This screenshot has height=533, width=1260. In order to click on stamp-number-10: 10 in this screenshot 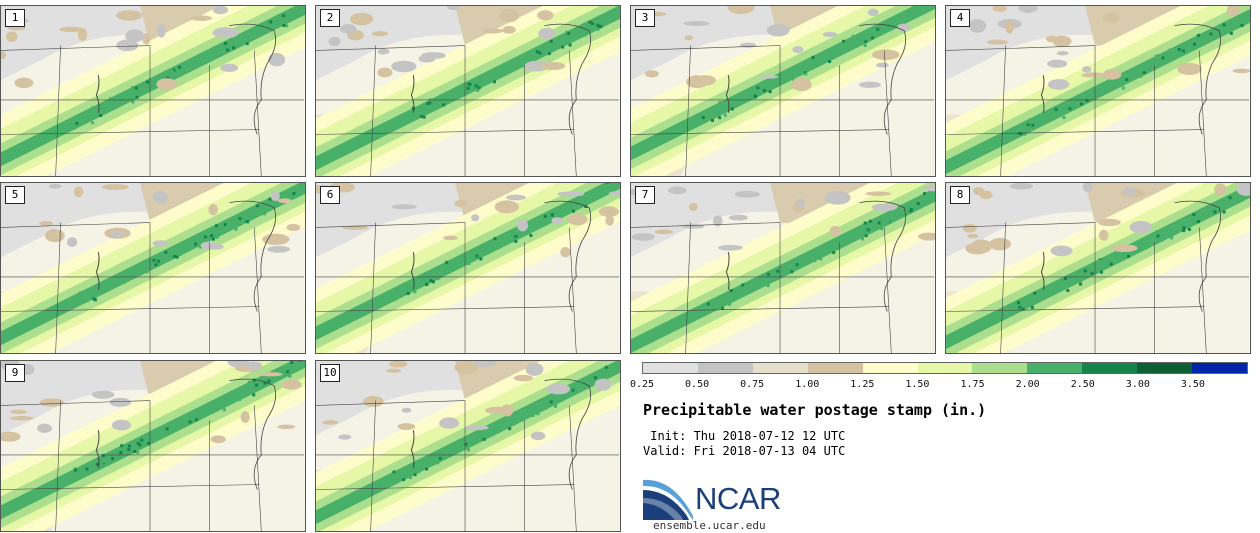, I will do `click(330, 373)`.